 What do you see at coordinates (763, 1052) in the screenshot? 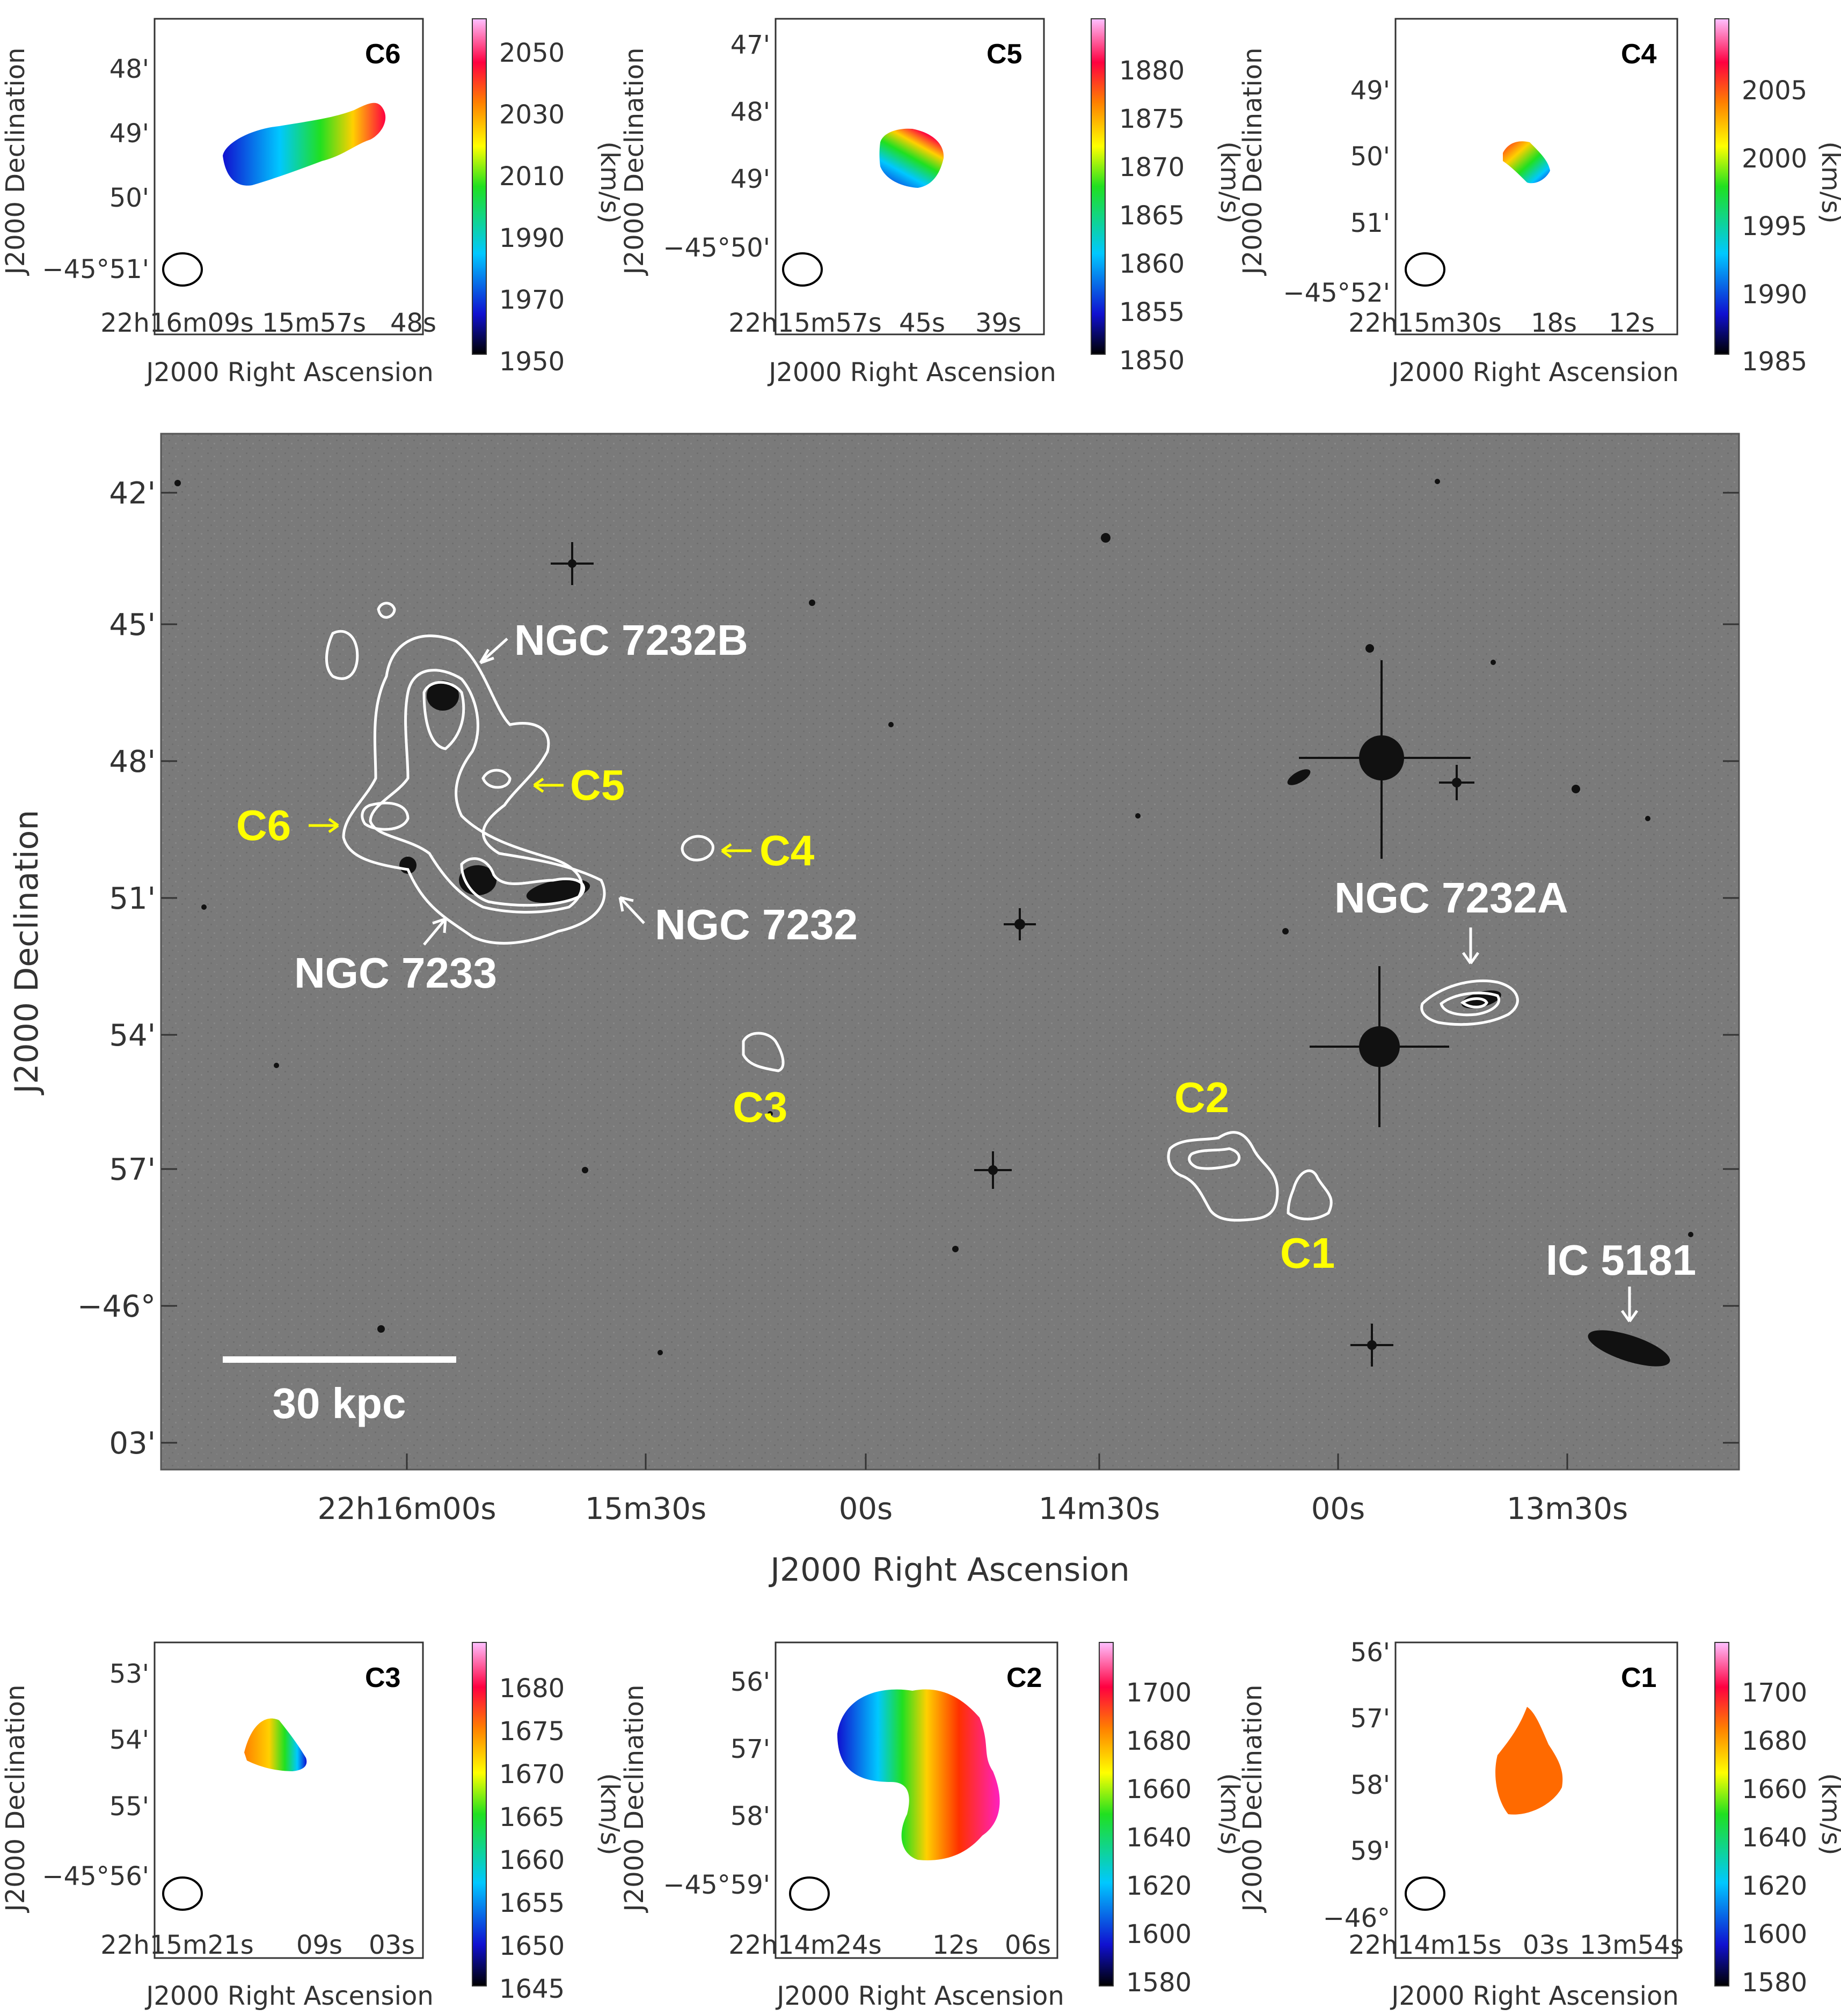
I see `contour-c3` at bounding box center [763, 1052].